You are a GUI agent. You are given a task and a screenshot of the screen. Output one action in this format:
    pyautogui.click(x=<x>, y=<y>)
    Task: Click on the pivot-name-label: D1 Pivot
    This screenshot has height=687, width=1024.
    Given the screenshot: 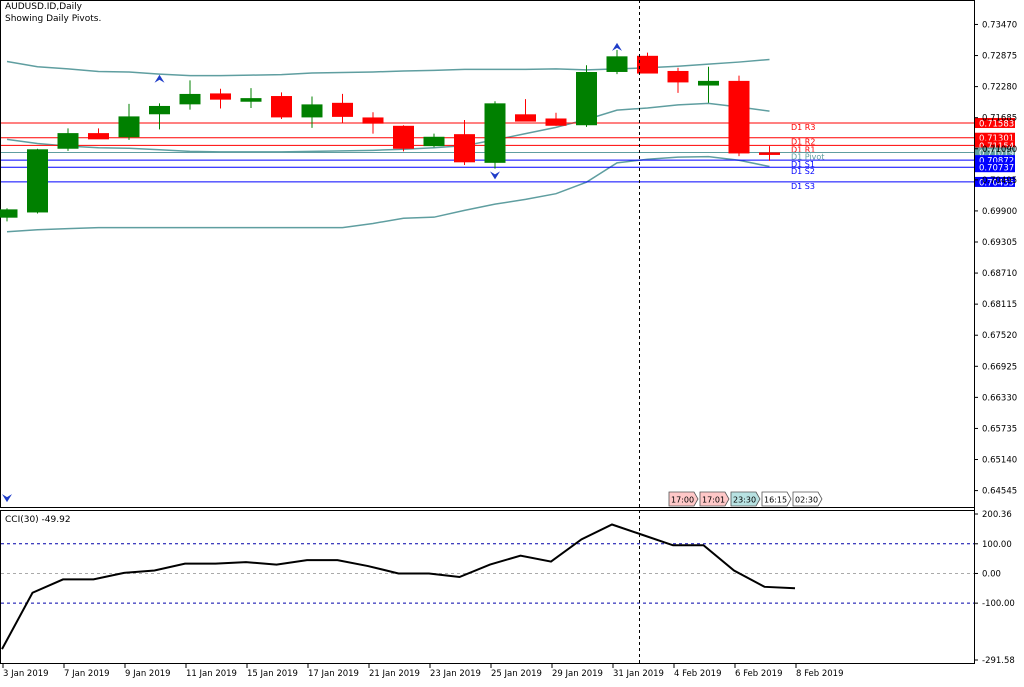 What is the action you would take?
    pyautogui.click(x=807, y=156)
    